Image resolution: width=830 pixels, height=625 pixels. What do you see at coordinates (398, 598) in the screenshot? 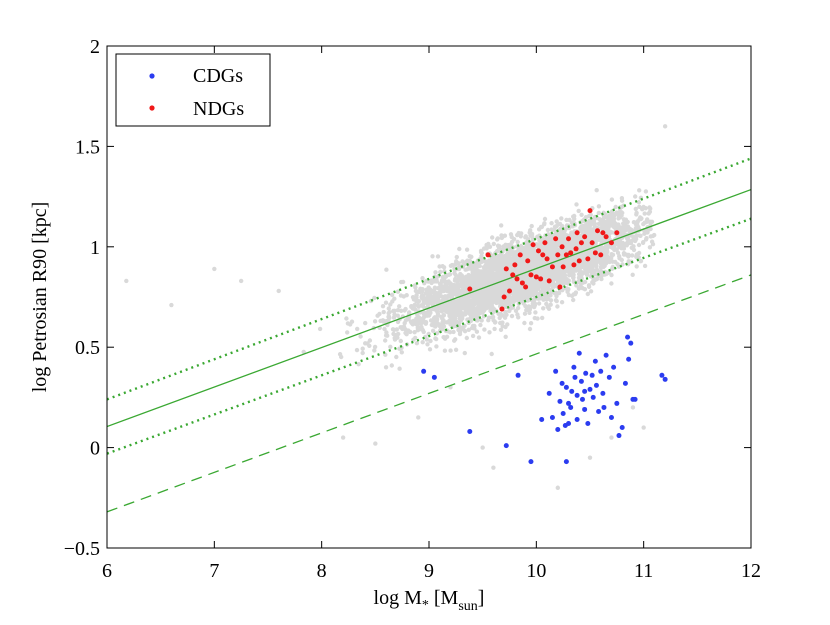
I see `x-axis-label-main: log M` at bounding box center [398, 598].